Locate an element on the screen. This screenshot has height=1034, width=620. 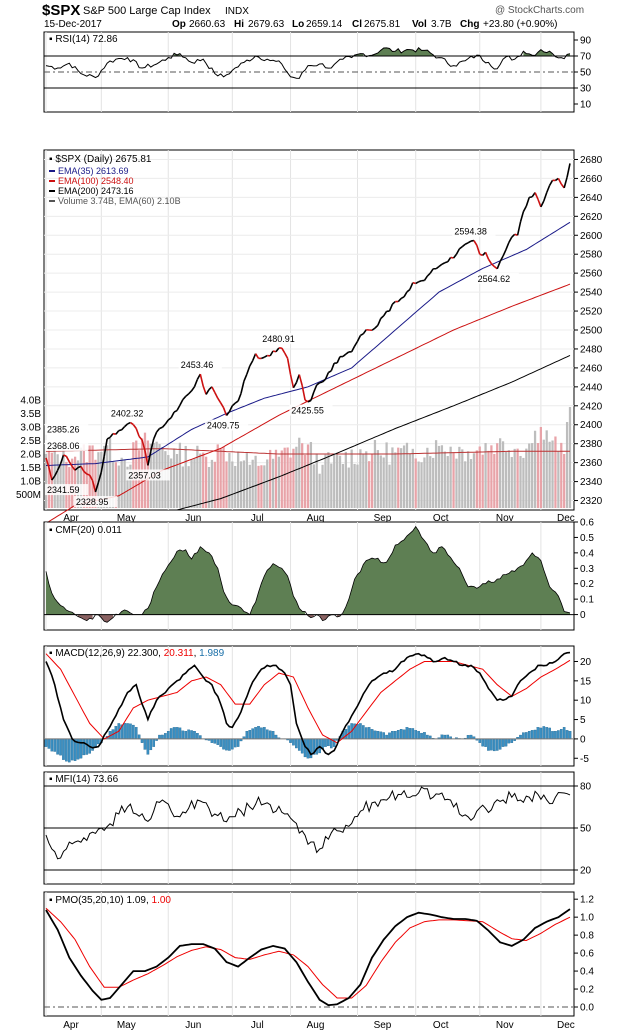
pmo-signal-line is located at coordinates (308, 953).